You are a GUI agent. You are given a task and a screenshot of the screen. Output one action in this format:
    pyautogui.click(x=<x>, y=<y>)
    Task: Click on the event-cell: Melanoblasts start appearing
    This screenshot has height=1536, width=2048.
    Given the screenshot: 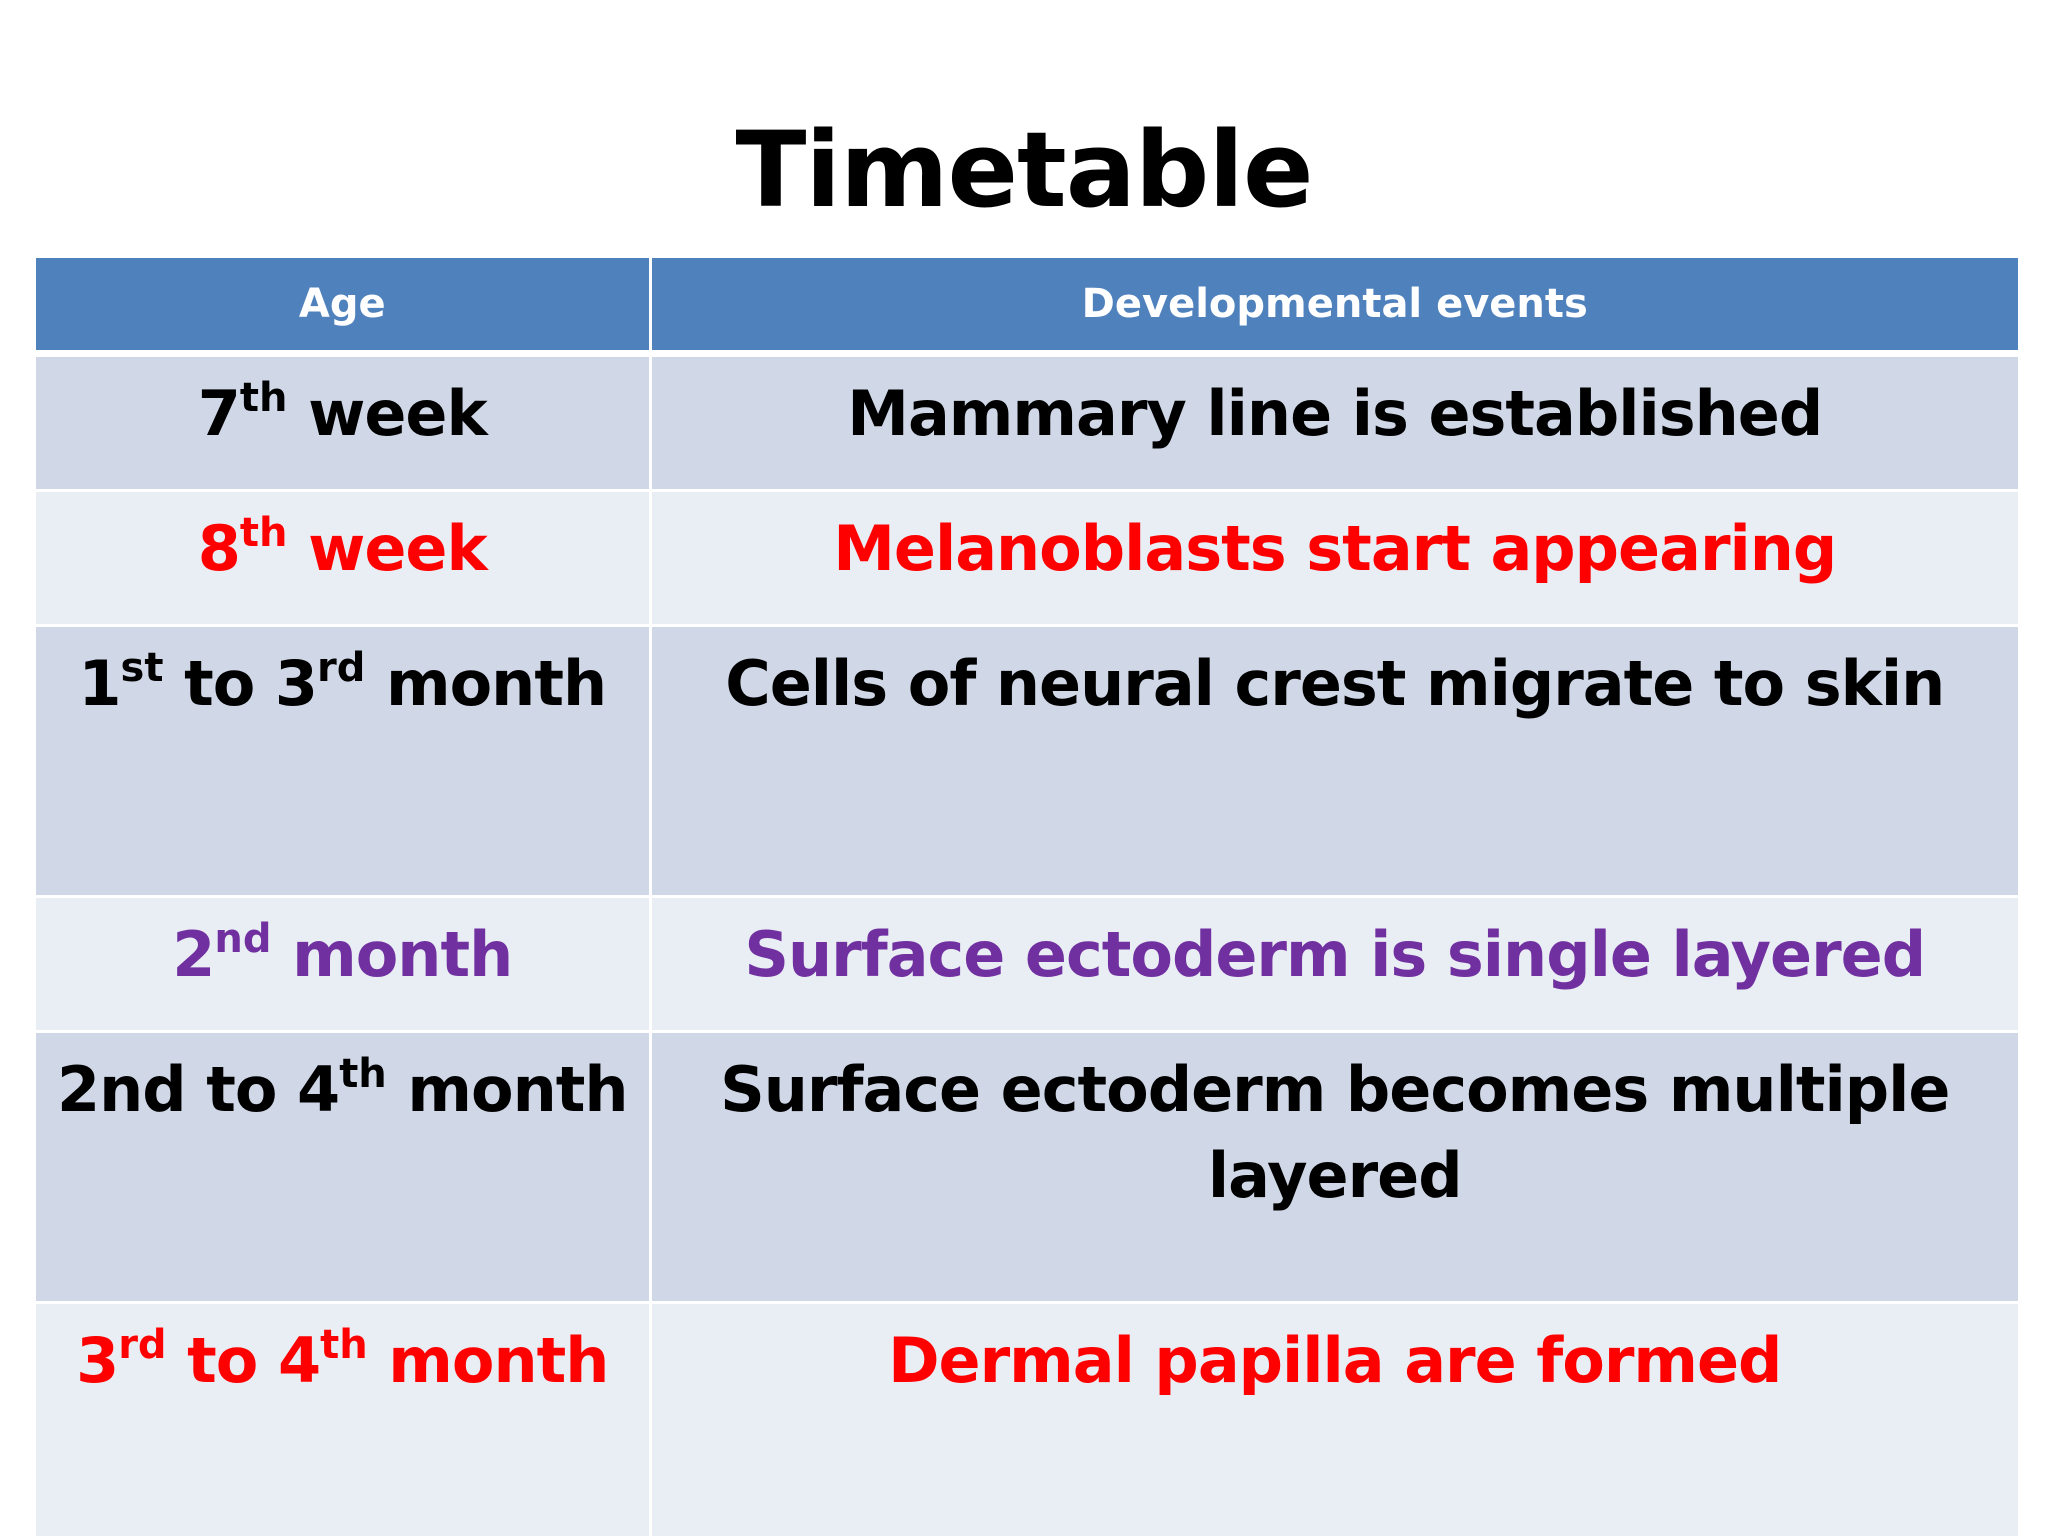 What is the action you would take?
    pyautogui.click(x=1334, y=558)
    